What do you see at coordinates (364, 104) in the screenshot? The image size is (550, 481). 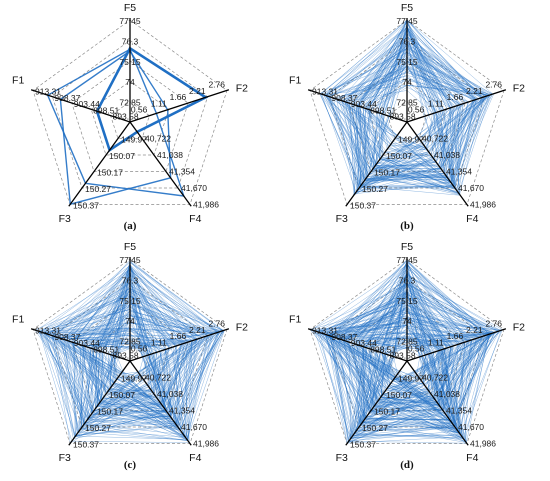 I see `tick-label: 903.44` at bounding box center [364, 104].